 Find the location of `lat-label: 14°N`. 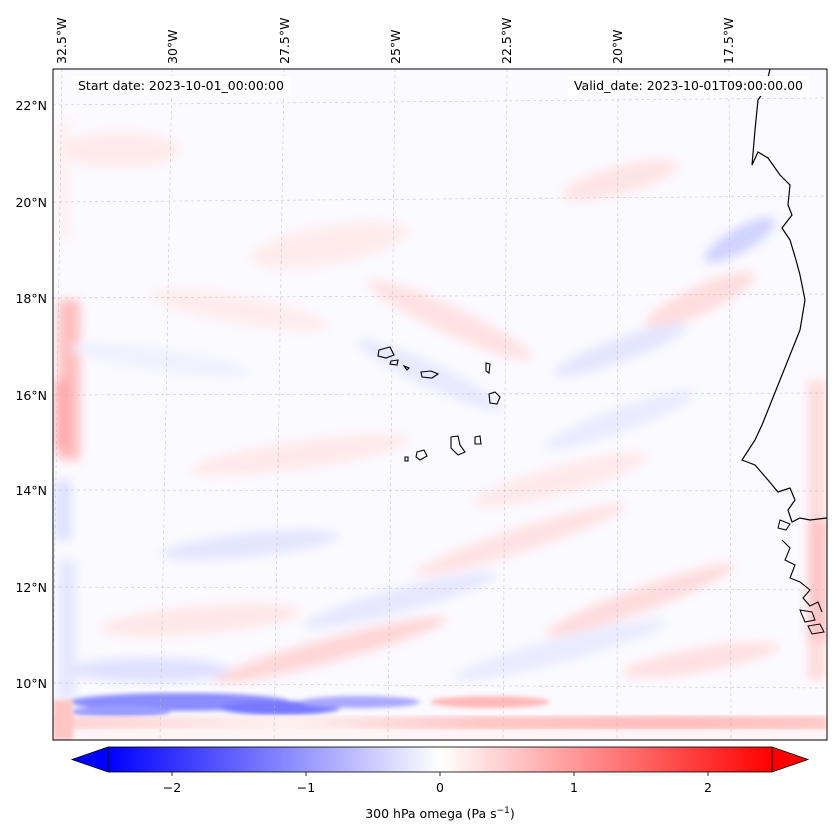

lat-label: 14°N is located at coordinates (31, 490).